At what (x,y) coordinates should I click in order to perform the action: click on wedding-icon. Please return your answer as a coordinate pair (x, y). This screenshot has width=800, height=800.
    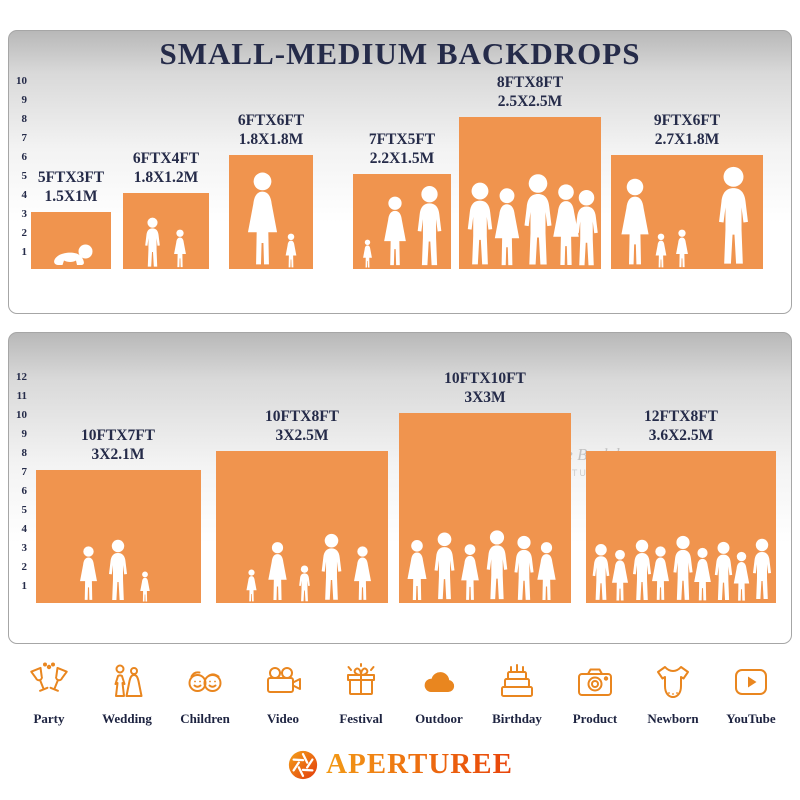
    Looking at the image, I should click on (128, 680).